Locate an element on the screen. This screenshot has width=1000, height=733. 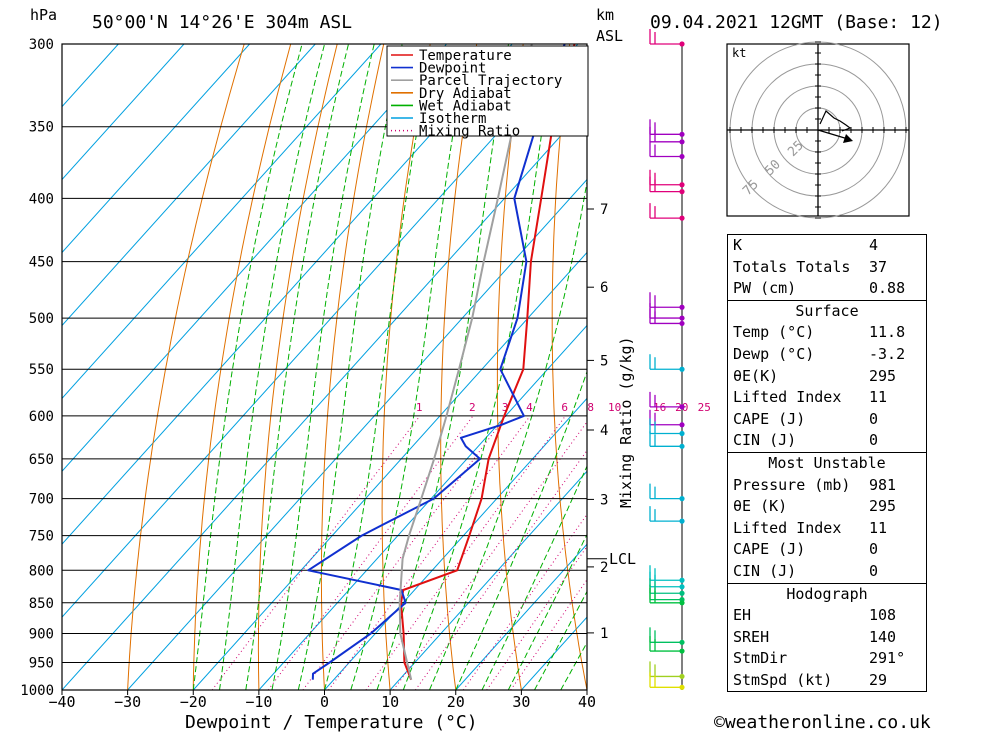
pressure-tick-label: 1000 is located at coordinates (37, 691).